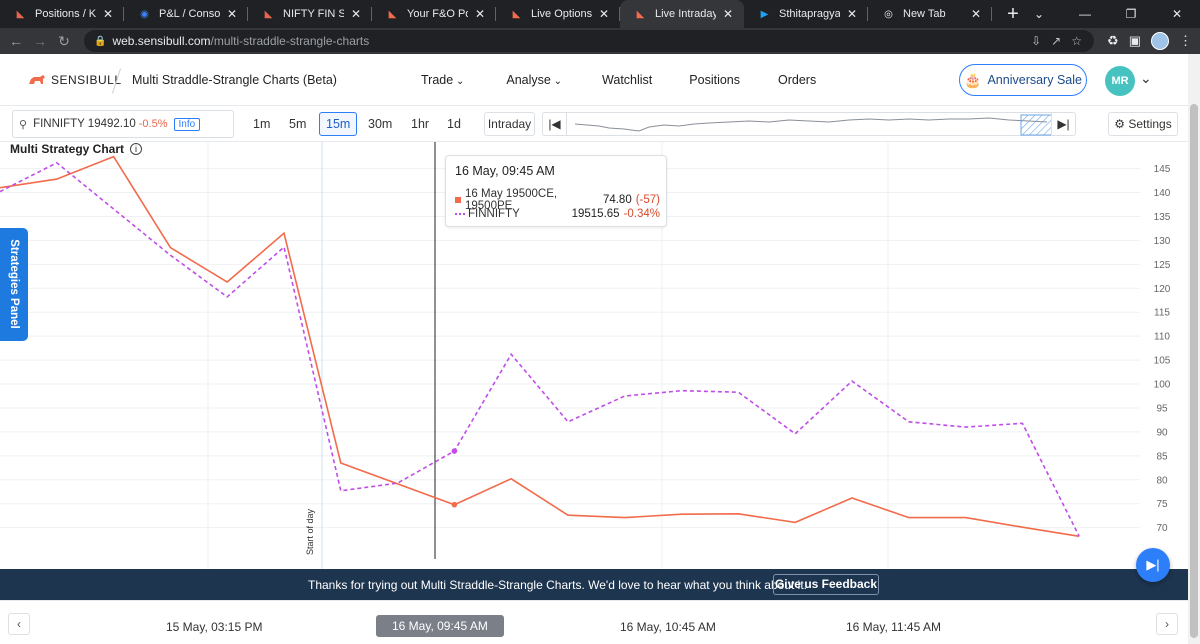 The height and width of the screenshot is (644, 1200). I want to click on jump-end-icon: ▶|, so click(1063, 124).